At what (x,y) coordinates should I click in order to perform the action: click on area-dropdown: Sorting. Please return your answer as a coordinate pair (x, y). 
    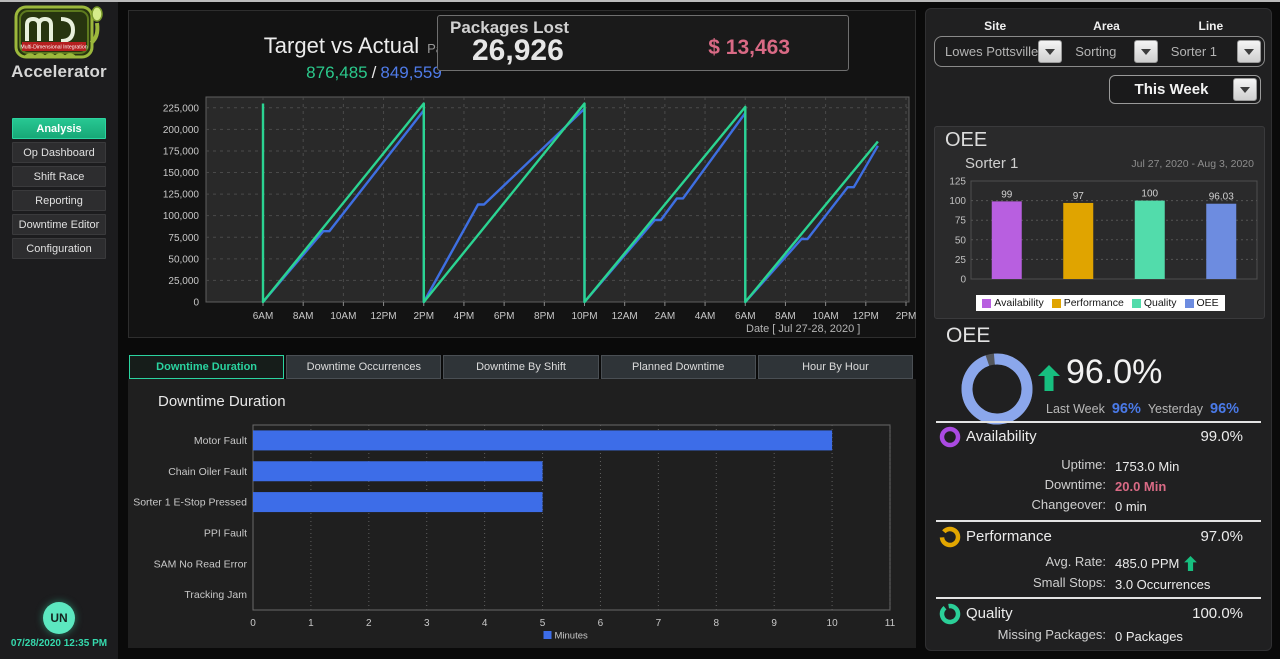
    Looking at the image, I should click on (1113, 51).